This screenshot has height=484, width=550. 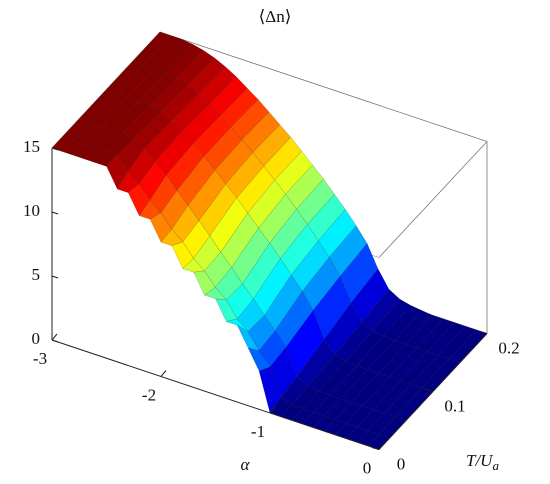 I want to click on x-axis, so click(x=215, y=394).